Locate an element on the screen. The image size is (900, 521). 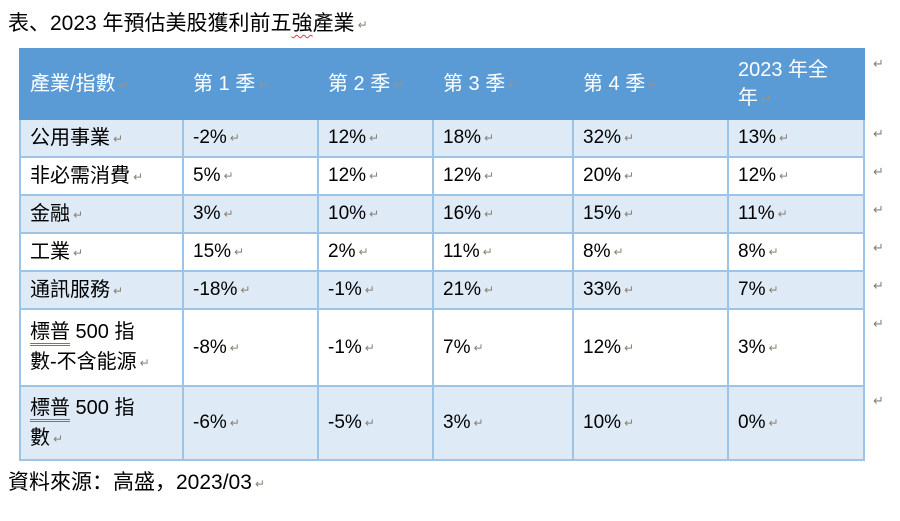
industry-label-cell: 通訊服務 ↵ is located at coordinates (101, 290).